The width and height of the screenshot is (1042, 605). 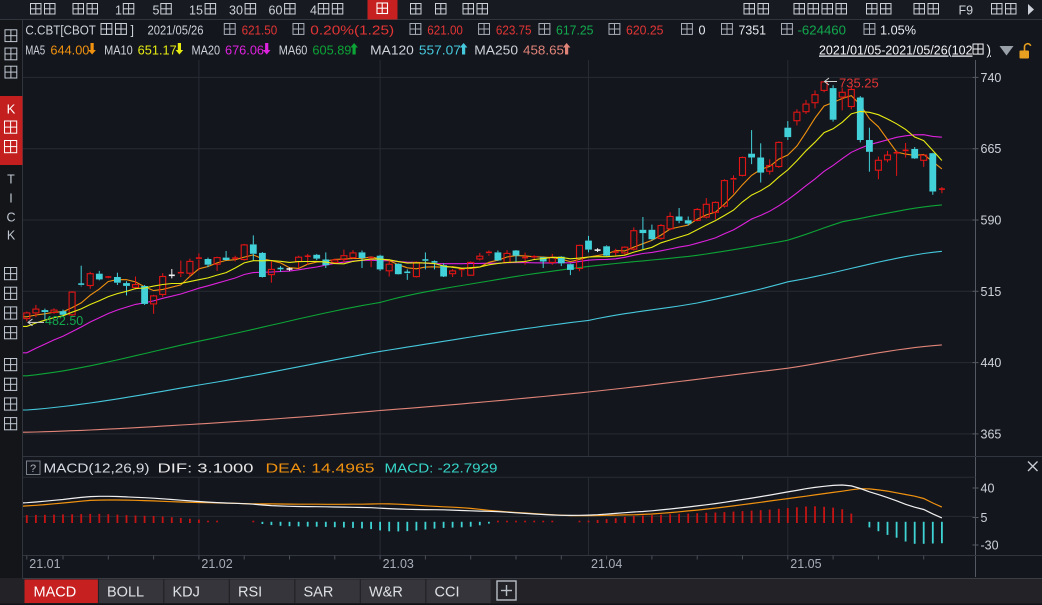 What do you see at coordinates (35, 51) in the screenshot?
I see `svg-text: MA5` at bounding box center [35, 51].